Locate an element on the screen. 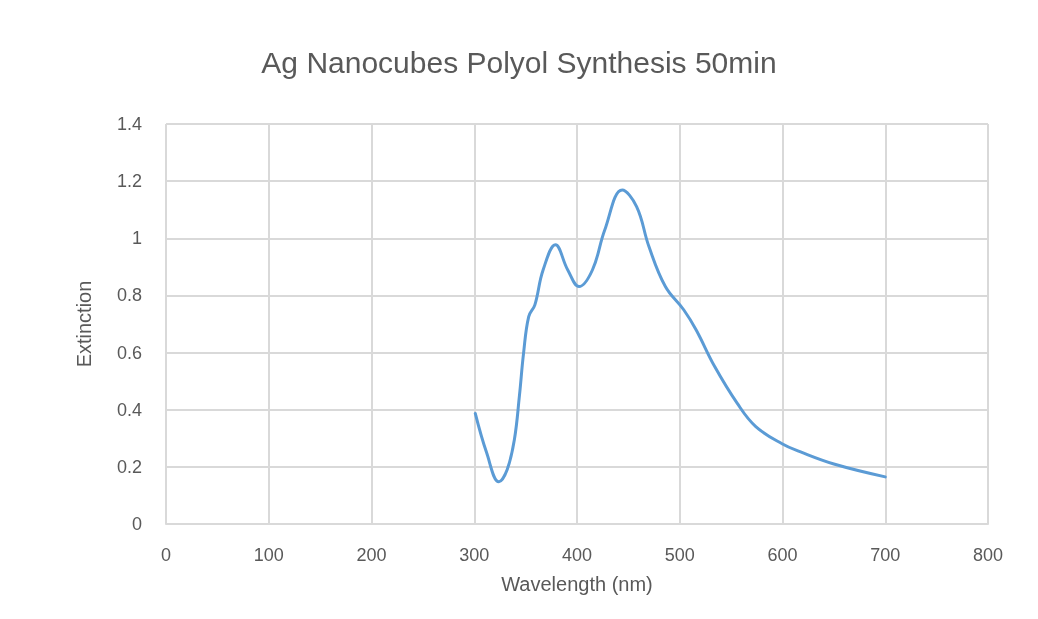 The width and height of the screenshot is (1038, 619). y-tick-label: 0.2 is located at coordinates (129, 466).